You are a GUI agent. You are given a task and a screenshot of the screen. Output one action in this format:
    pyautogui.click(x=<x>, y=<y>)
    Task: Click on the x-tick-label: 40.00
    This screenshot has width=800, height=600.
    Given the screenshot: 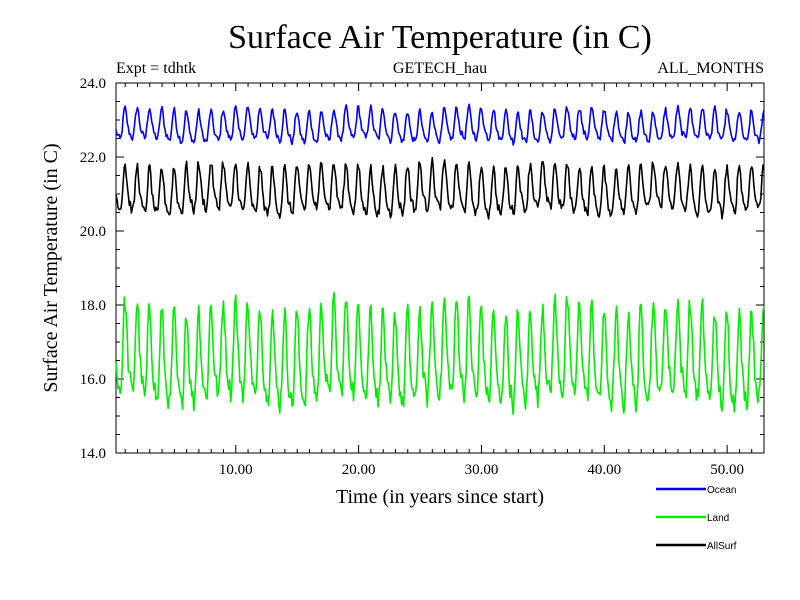 What is the action you would take?
    pyautogui.click(x=604, y=470)
    